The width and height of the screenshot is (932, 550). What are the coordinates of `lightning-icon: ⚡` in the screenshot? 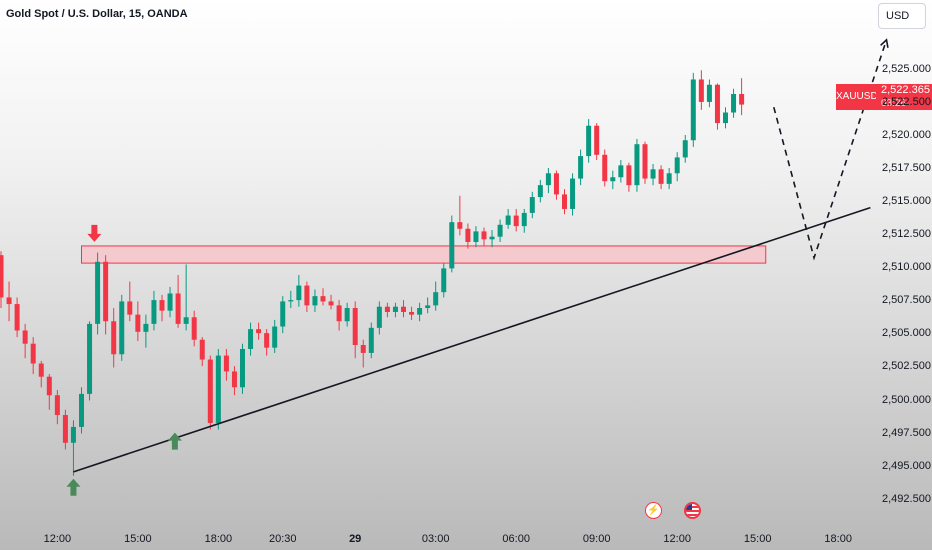 It's located at (653, 510).